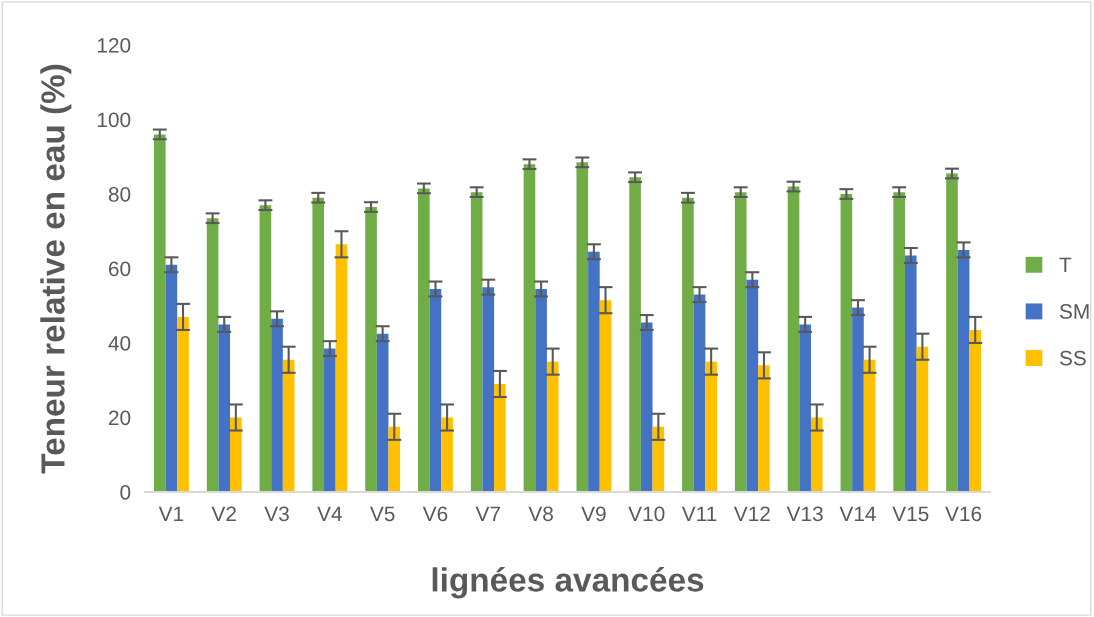  I want to click on x-tick-label: V5, so click(382, 514).